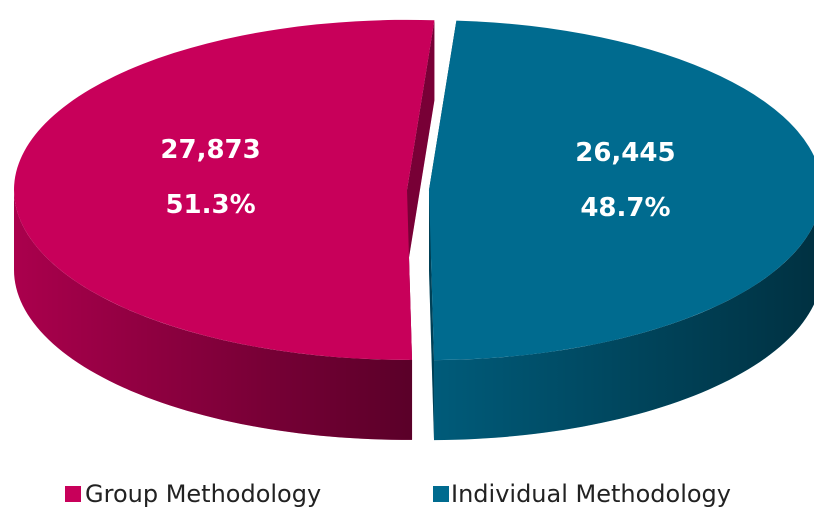  I want to click on percent-label: 51.3%, so click(210, 205).